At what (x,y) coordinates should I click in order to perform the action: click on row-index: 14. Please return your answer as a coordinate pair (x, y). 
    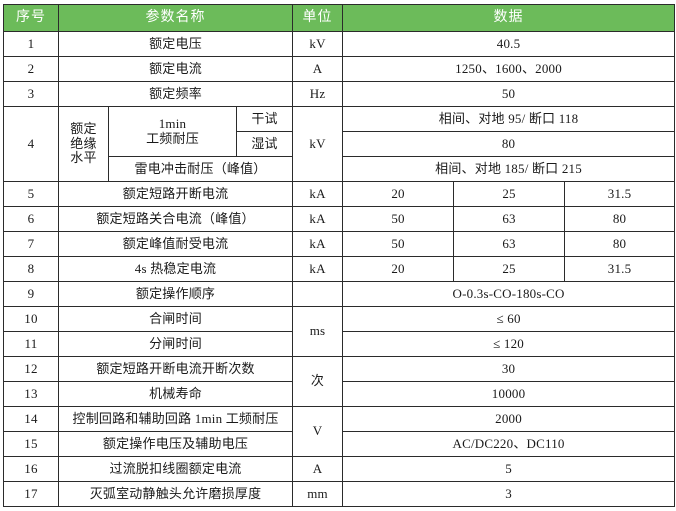
    Looking at the image, I should click on (31, 419).